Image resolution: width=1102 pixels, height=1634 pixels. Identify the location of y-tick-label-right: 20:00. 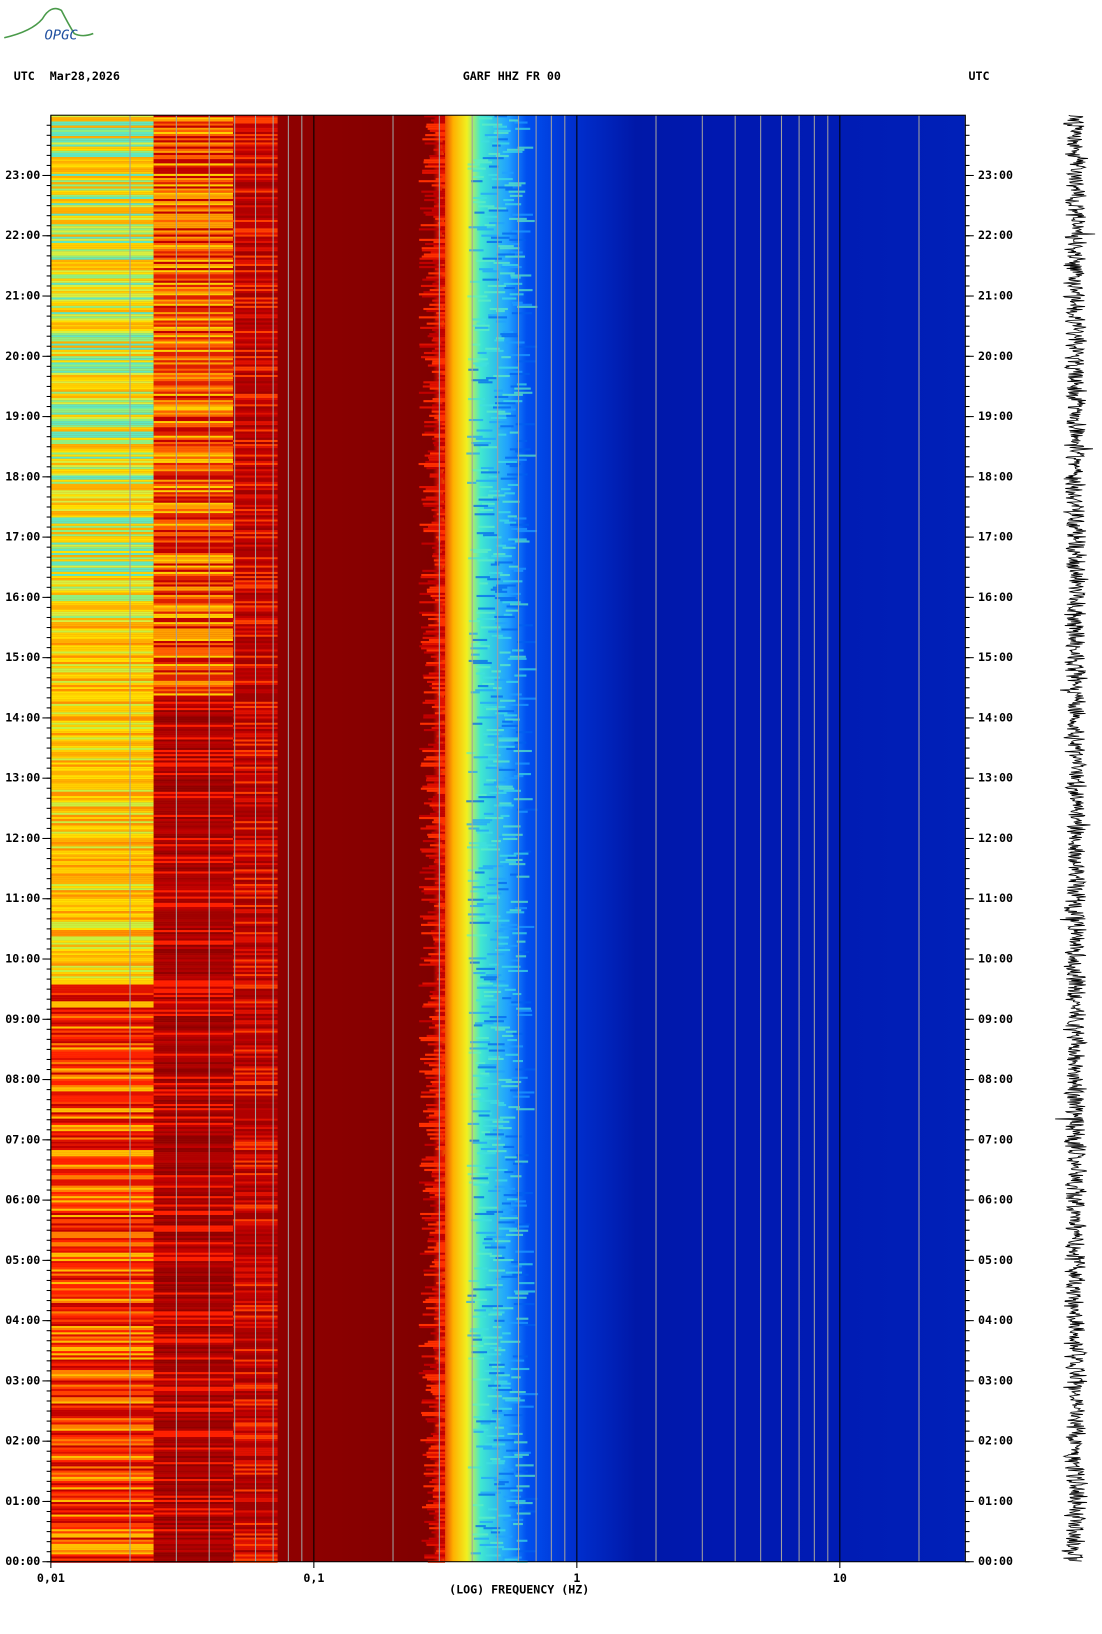
(995, 356).